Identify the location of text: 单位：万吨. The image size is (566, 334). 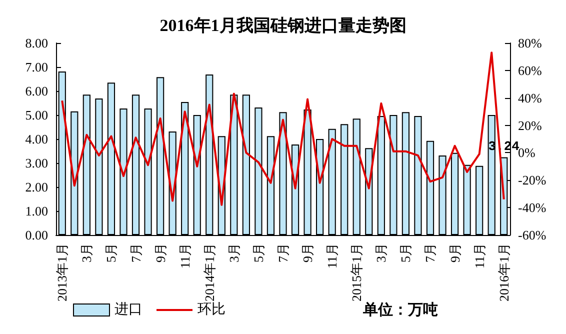
(400, 310).